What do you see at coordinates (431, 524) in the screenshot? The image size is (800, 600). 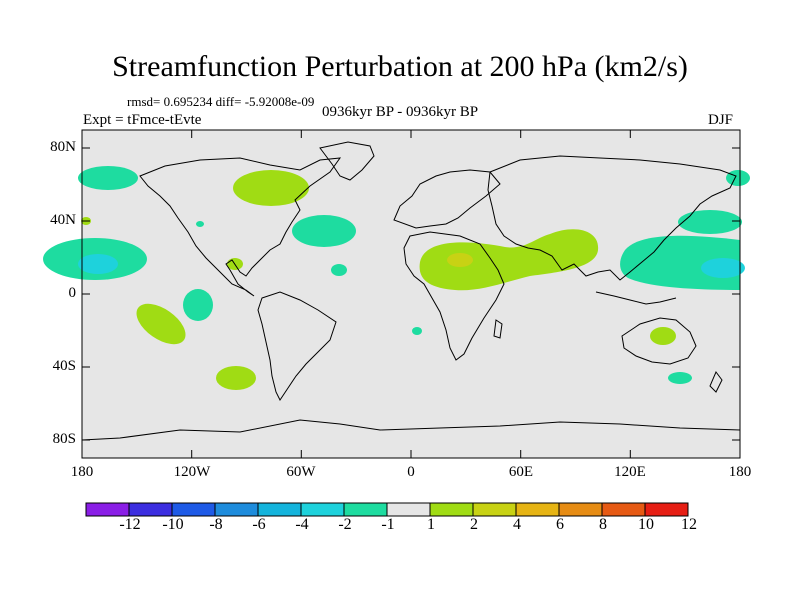 I see `colorbar-label: 1` at bounding box center [431, 524].